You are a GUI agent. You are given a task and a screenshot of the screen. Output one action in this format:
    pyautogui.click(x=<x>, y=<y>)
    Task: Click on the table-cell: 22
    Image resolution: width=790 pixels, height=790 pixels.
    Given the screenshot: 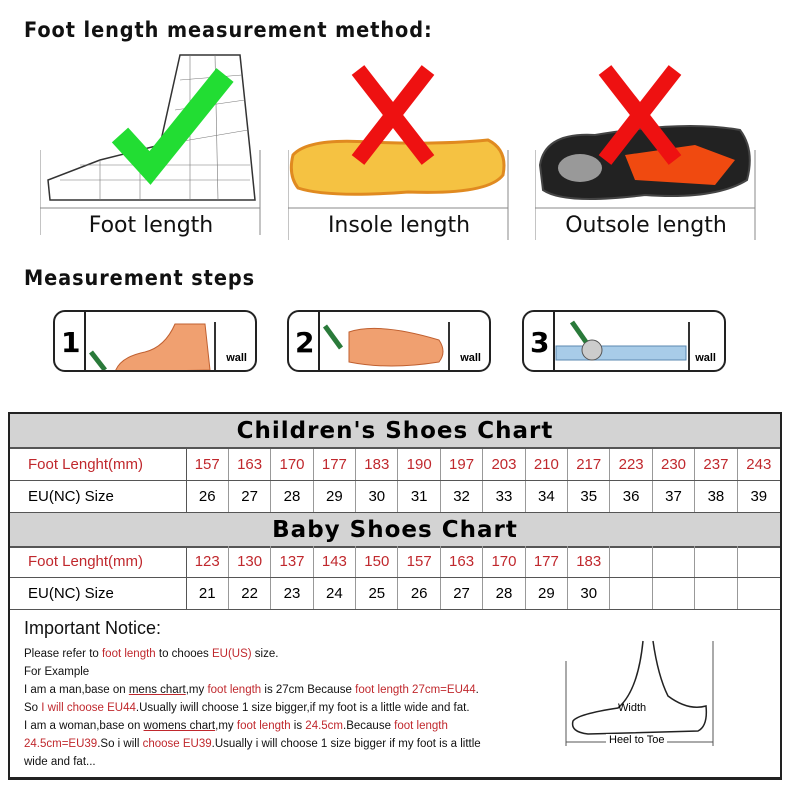 What is the action you would take?
    pyautogui.click(x=250, y=593)
    